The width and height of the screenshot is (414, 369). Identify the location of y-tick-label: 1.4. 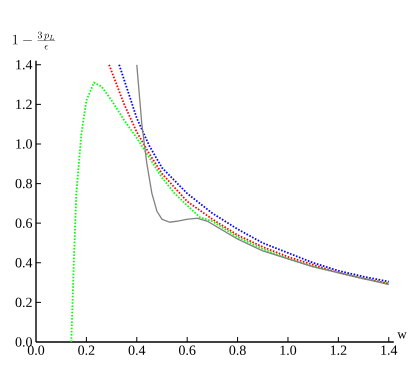
(24, 65).